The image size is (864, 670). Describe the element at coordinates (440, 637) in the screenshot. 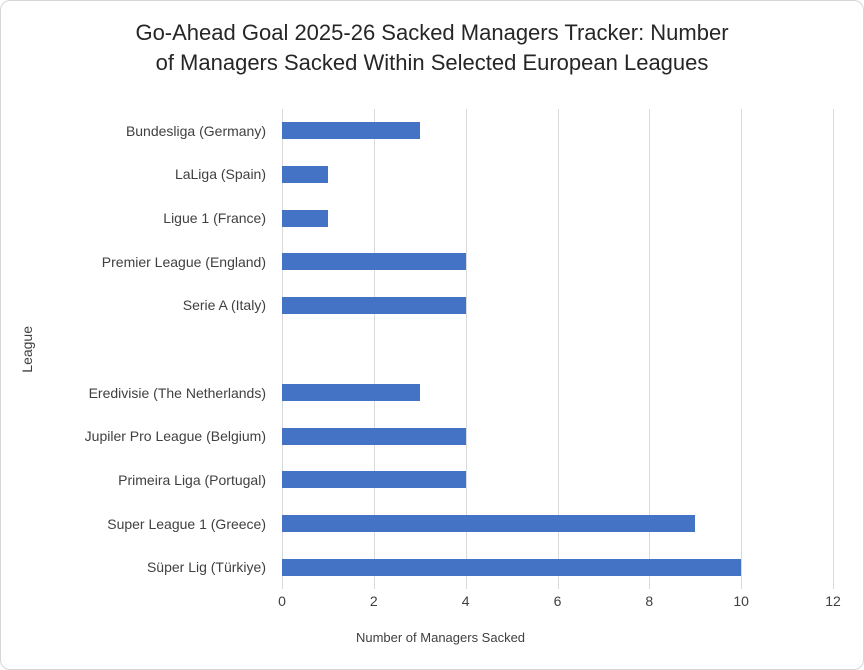

I see `legend-label: Number of Managers Sacked` at that location.